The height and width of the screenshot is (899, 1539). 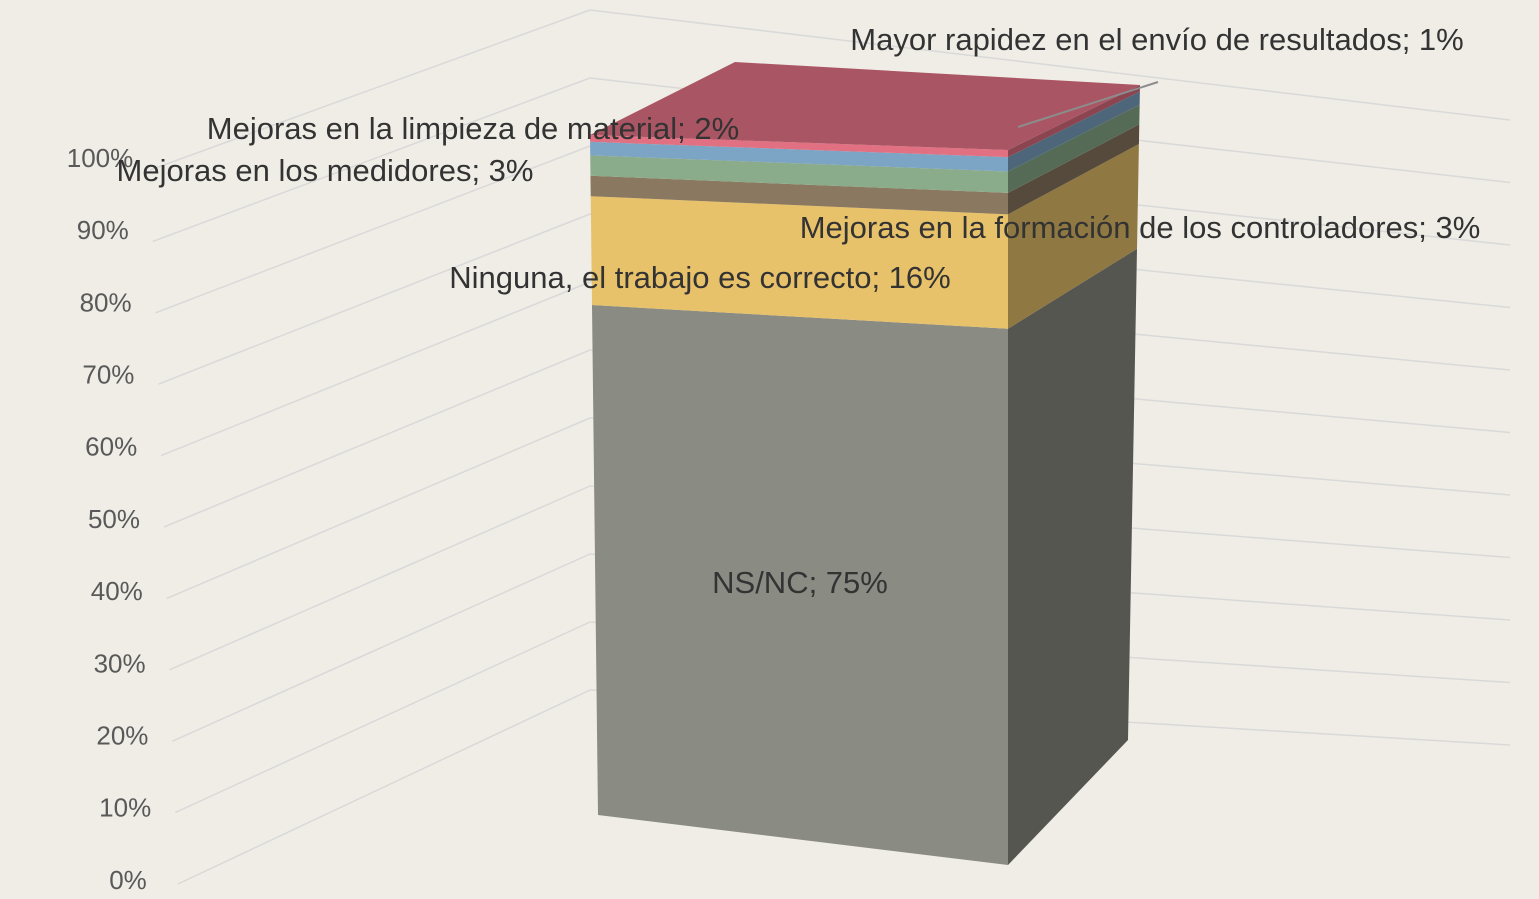 What do you see at coordinates (865, 106) in the screenshot?
I see `bar-top` at bounding box center [865, 106].